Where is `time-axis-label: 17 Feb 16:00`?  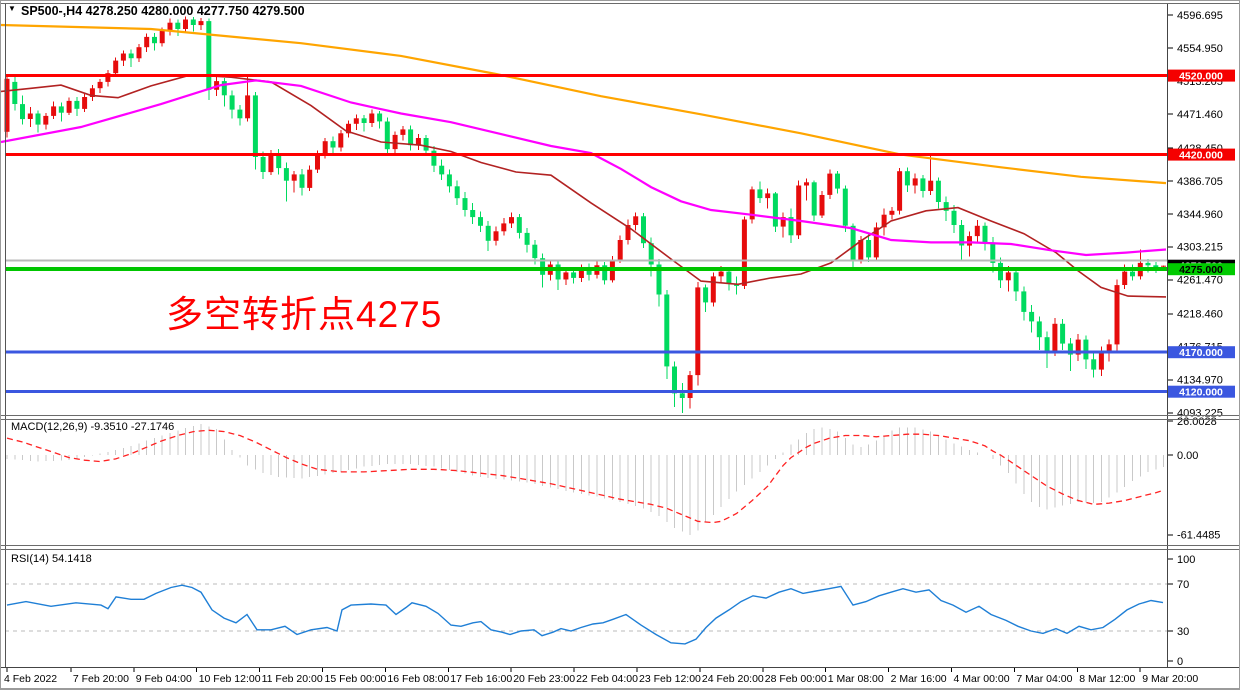
time-axis-label: 17 Feb 16:00 is located at coordinates (481, 679).